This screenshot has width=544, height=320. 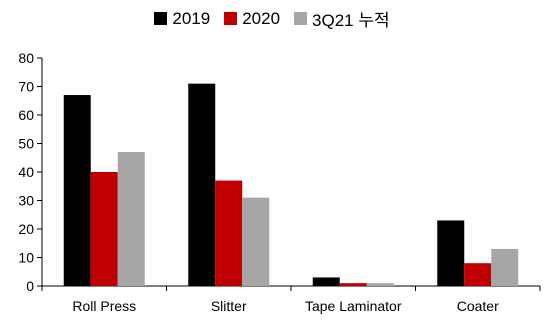 I want to click on x-category-label: Tape Laminator, so click(x=353, y=306).